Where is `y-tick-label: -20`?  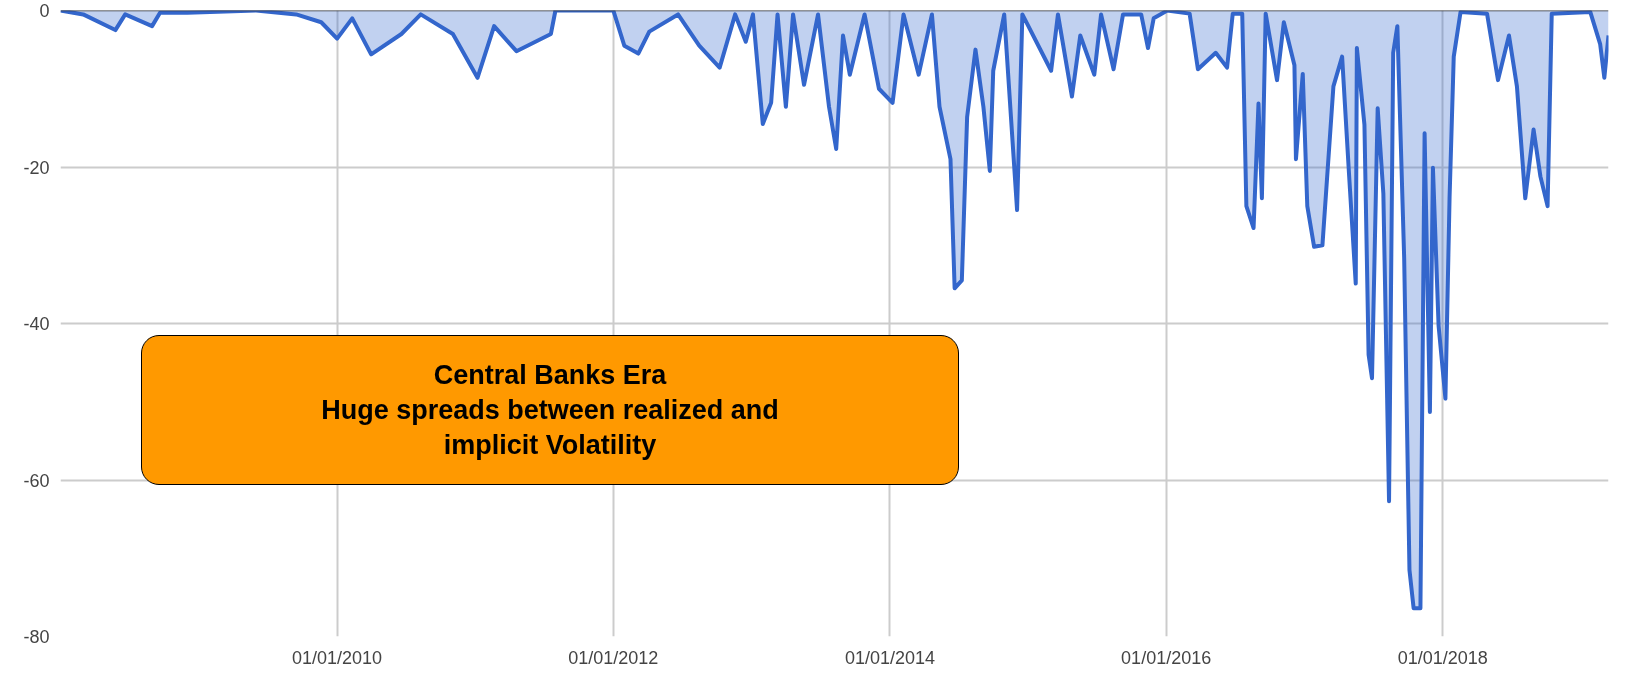
y-tick-label: -20 is located at coordinates (36, 167).